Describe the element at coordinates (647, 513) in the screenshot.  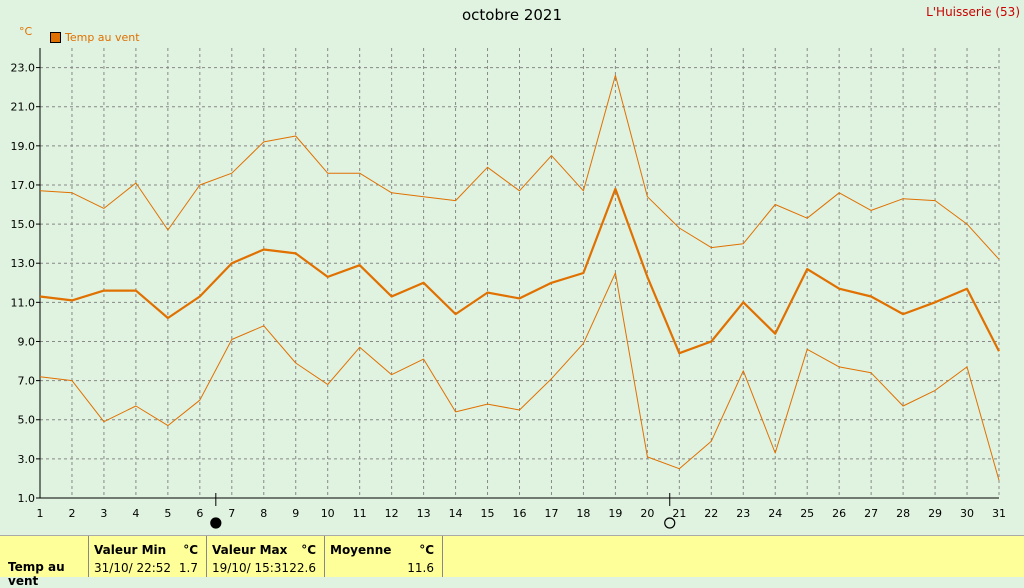
I see `x-tick-label: 20` at that location.